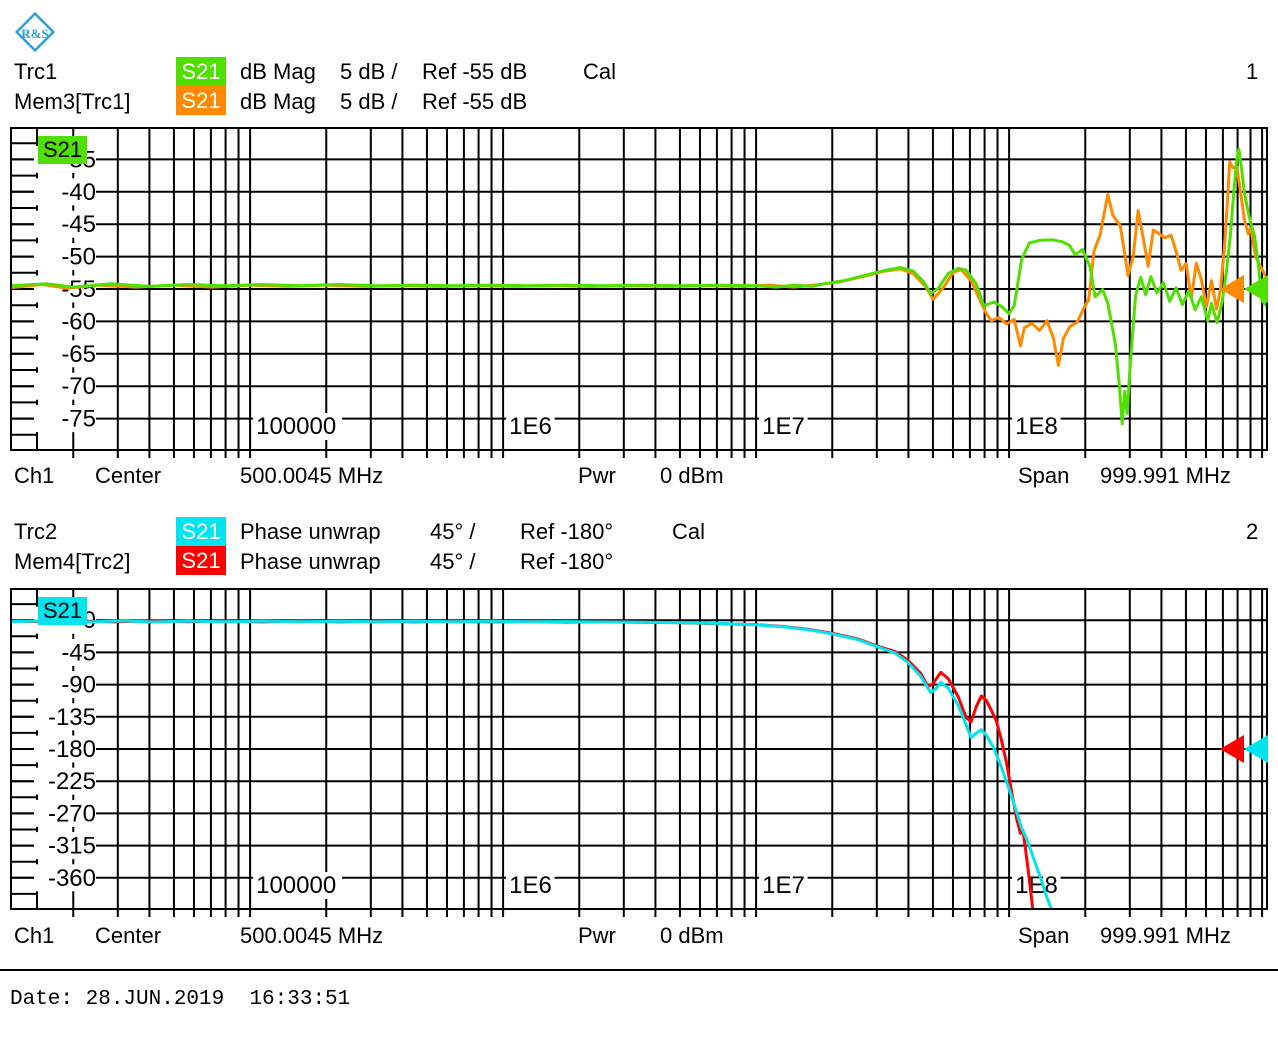 This screenshot has width=1278, height=1052. Describe the element at coordinates (78, 257) in the screenshot. I see `y-tick-label: -50` at that location.